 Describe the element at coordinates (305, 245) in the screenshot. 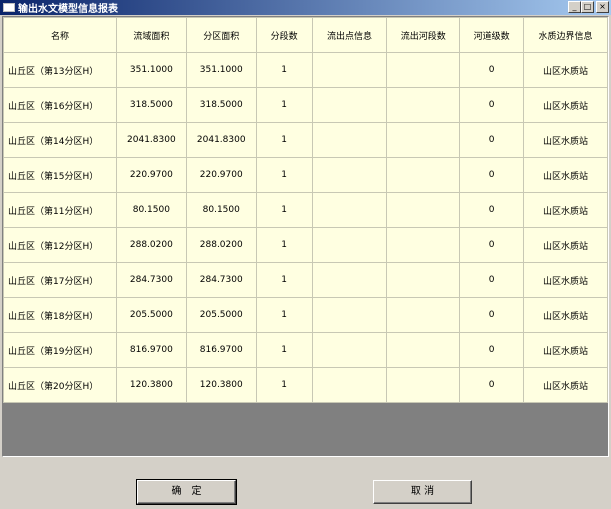

I see `table-row: 山丘区（第12分区H） 288.0200 288.0200 1 0 山区水质站` at that location.